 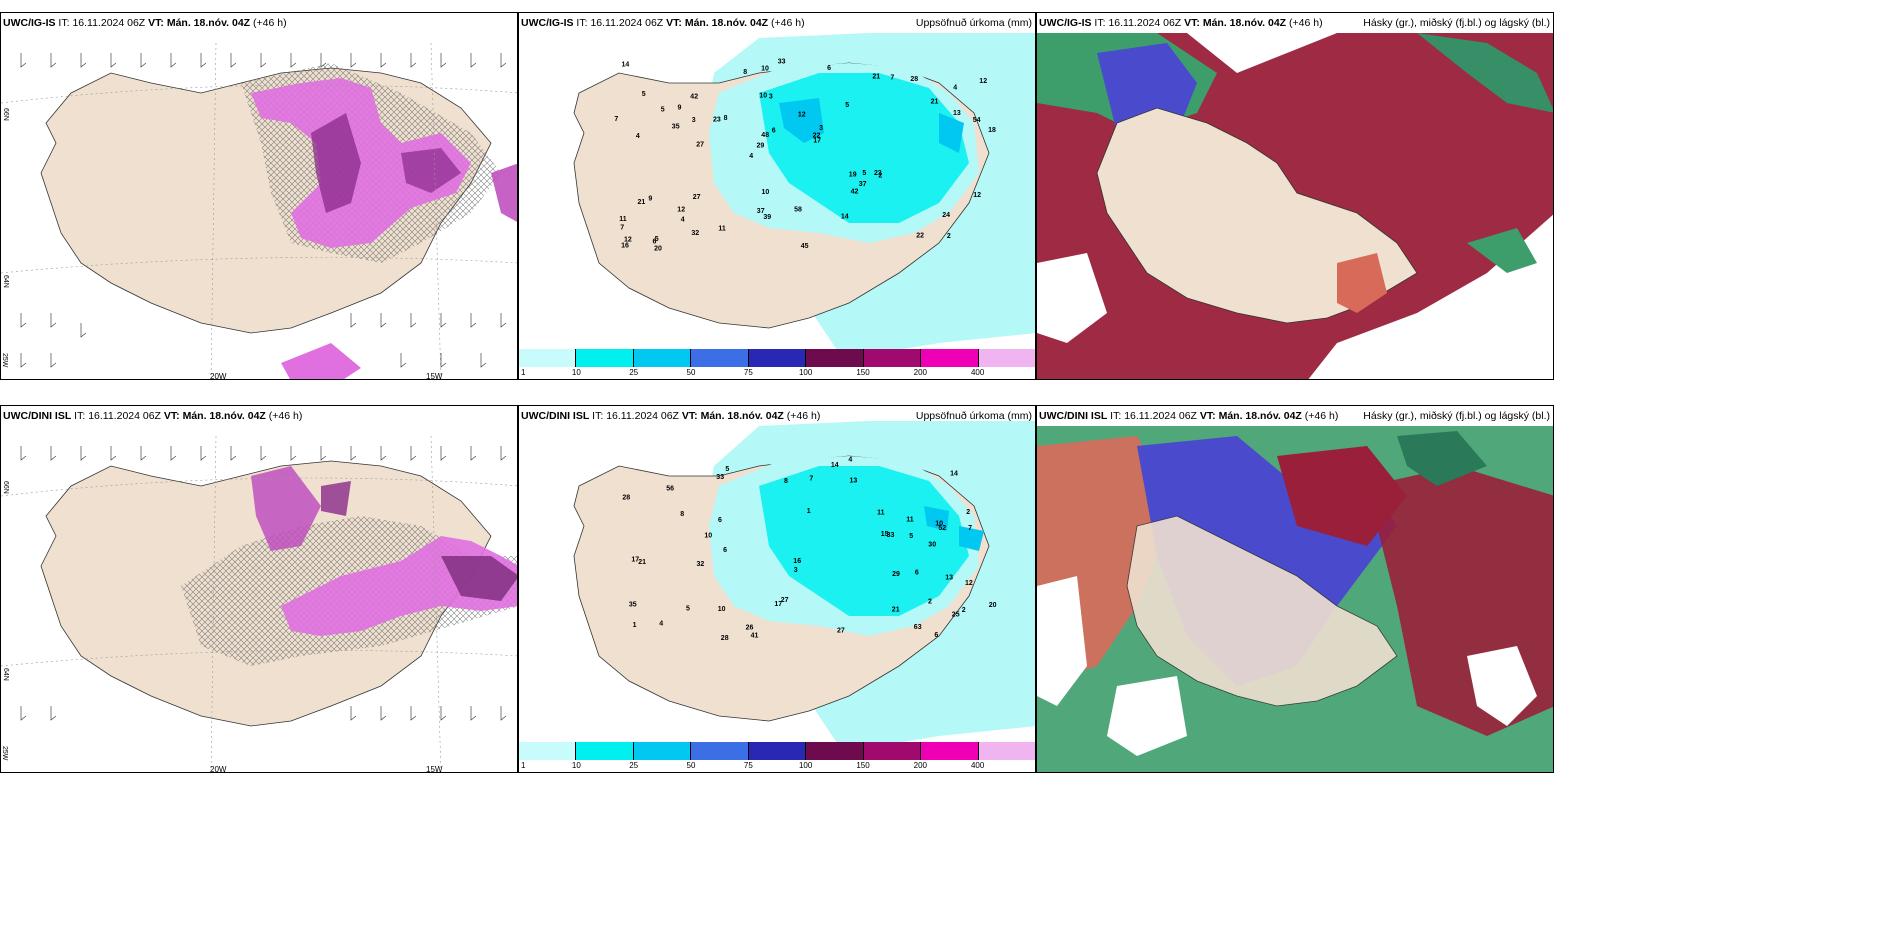 I want to click on iceland-landmass, so click(x=1262, y=611).